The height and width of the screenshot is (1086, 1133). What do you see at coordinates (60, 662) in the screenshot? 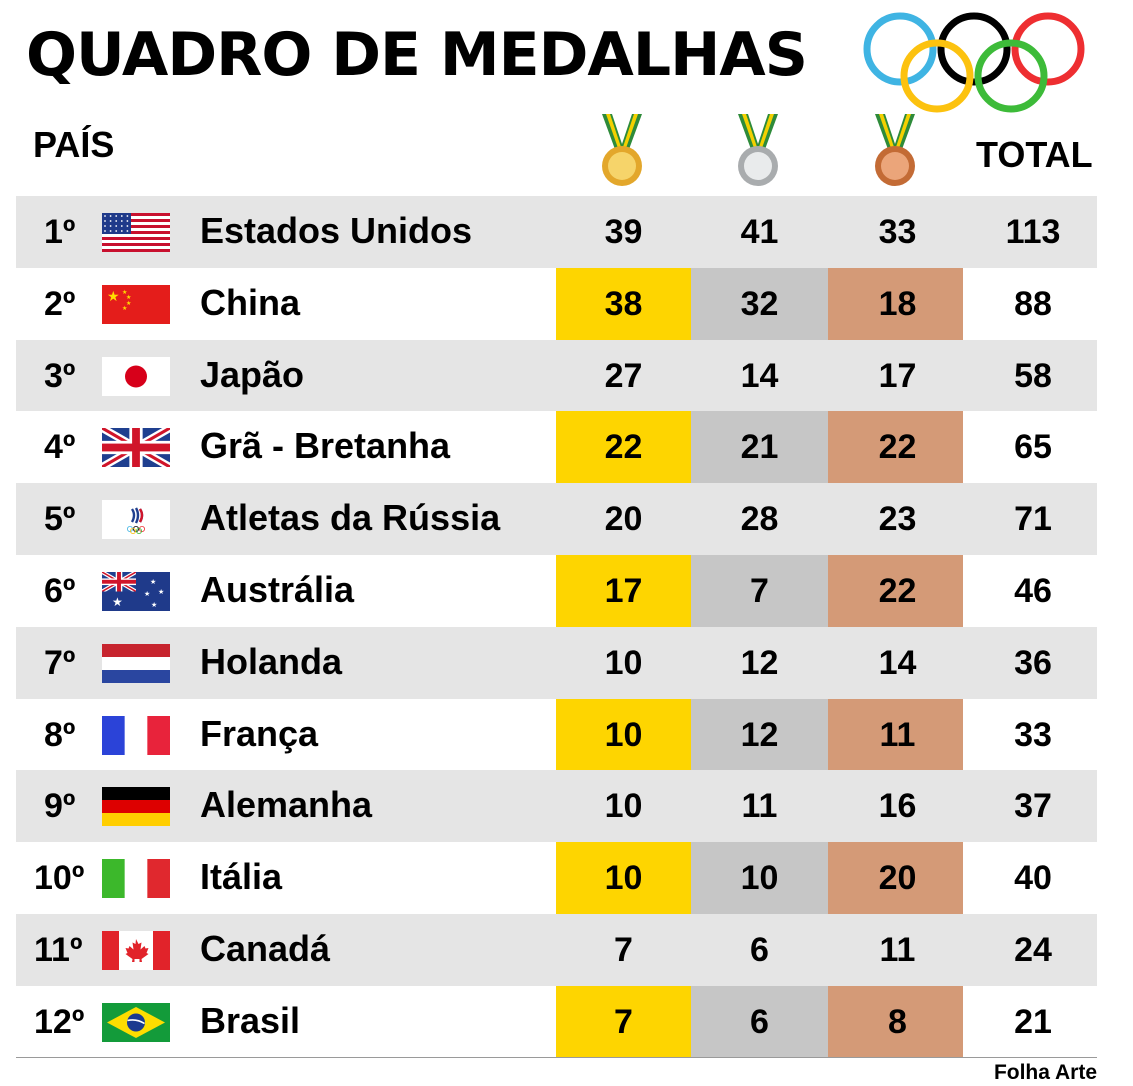
I see `rank-label: 7º` at bounding box center [60, 662].